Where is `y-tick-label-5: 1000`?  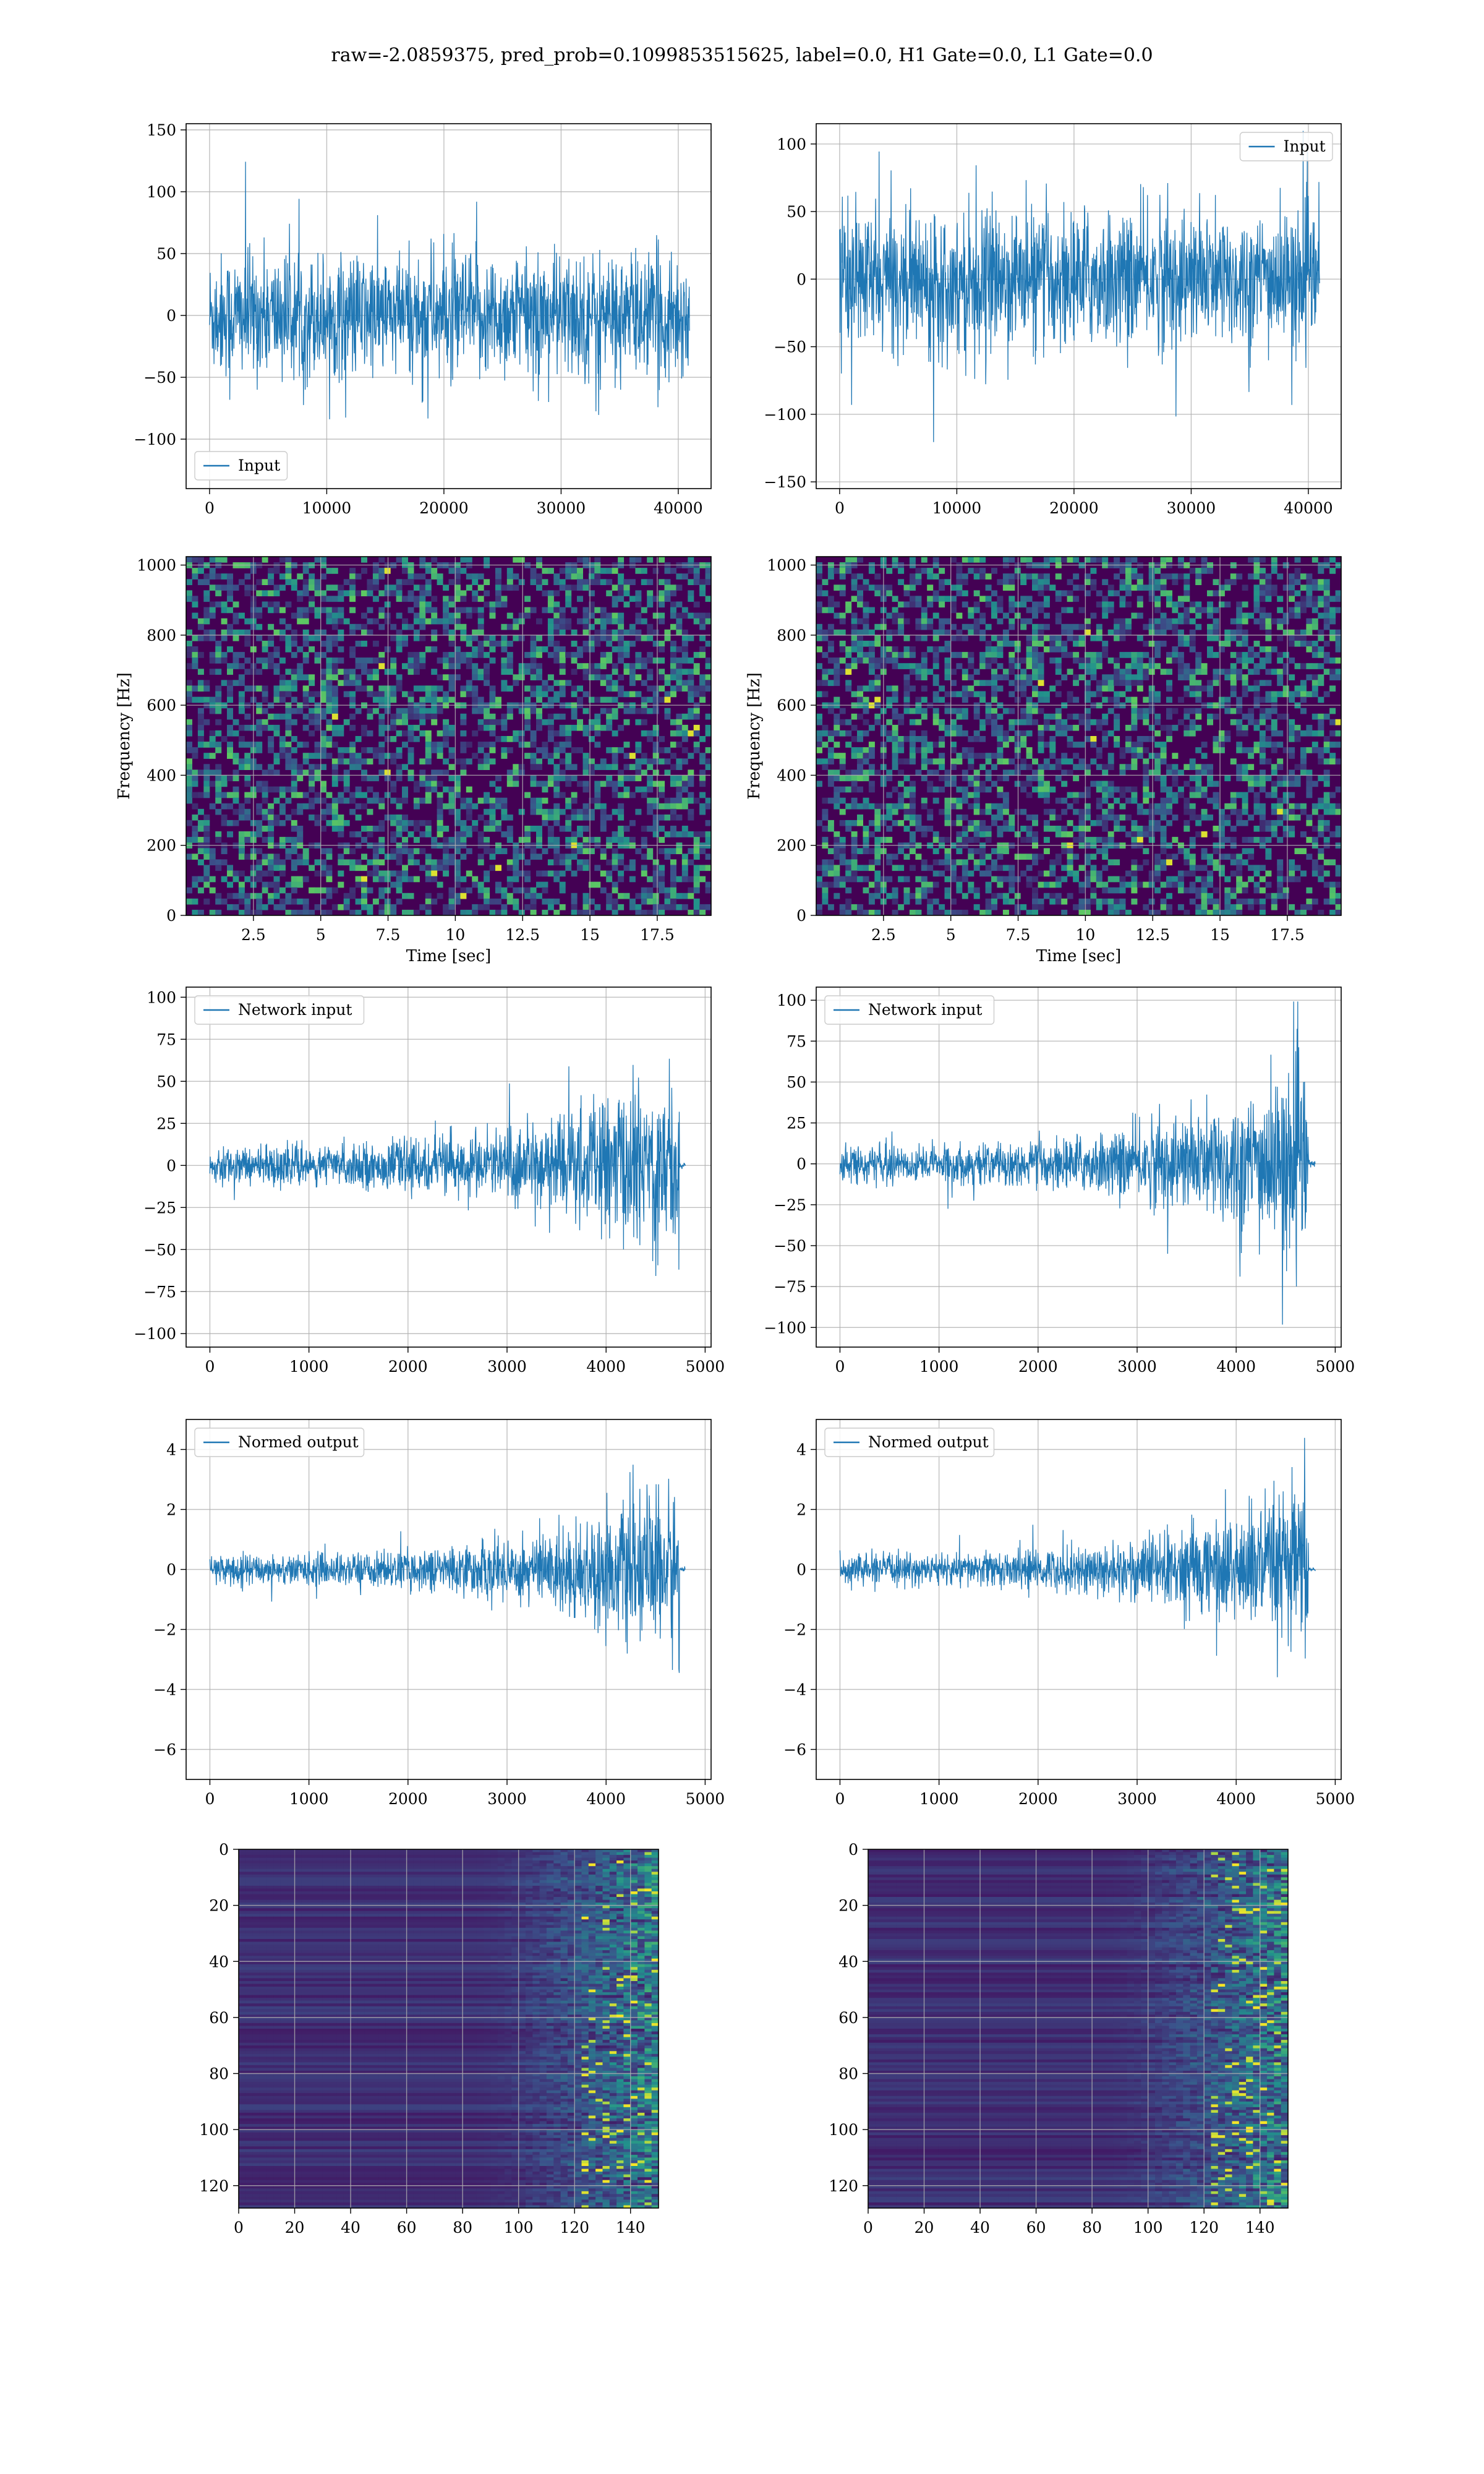
y-tick-label-5: 1000 is located at coordinates (156, 566).